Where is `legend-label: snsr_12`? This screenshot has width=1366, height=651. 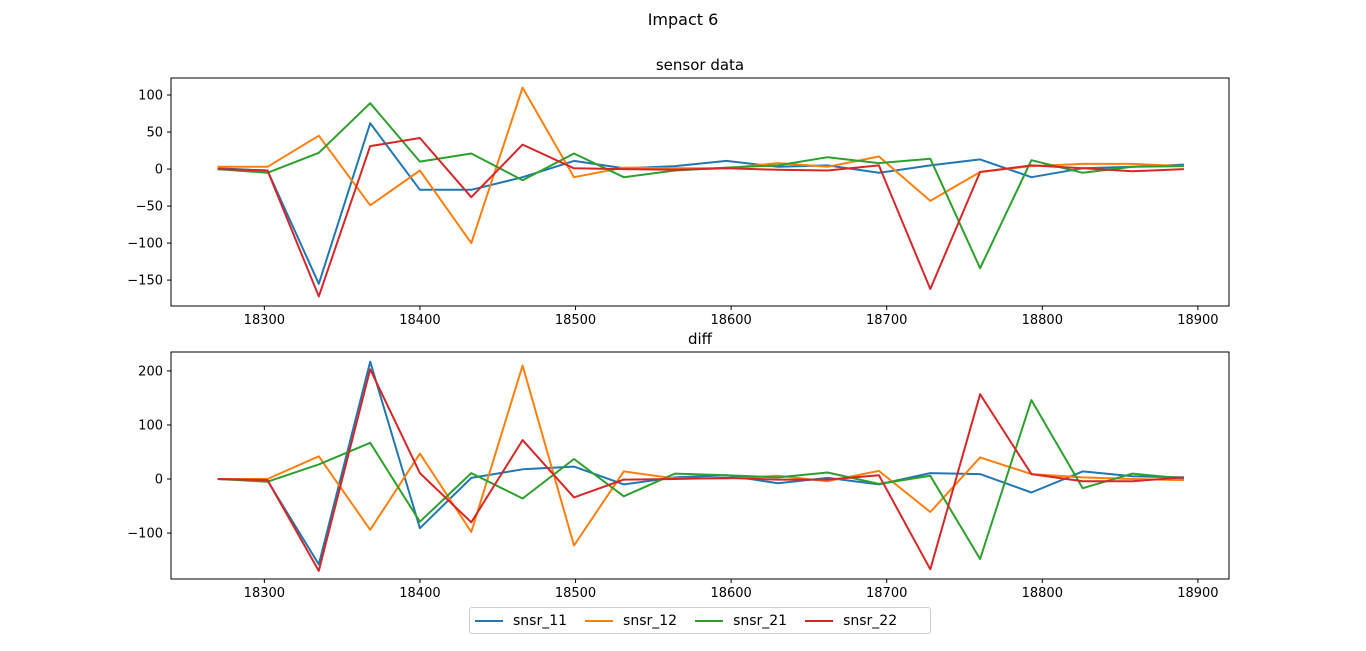 legend-label: snsr_12 is located at coordinates (650, 620).